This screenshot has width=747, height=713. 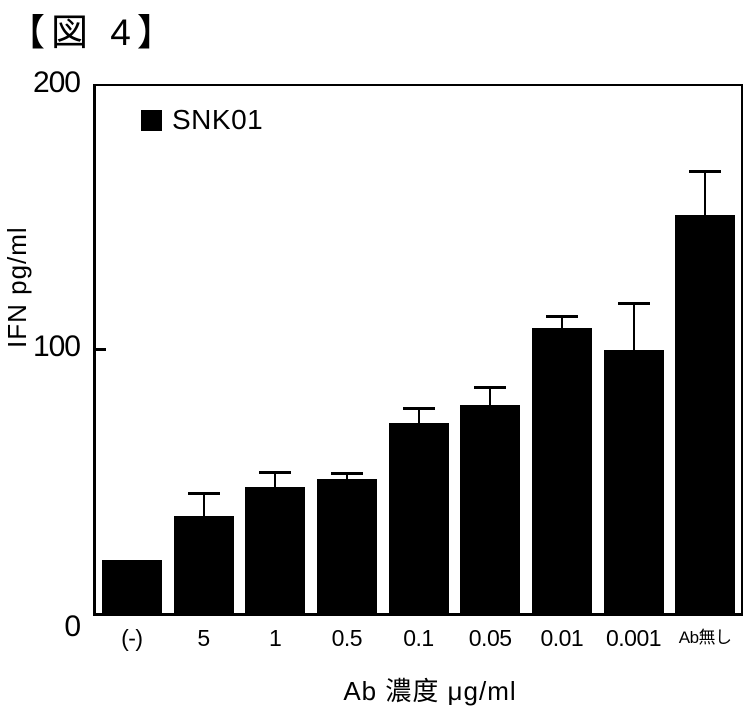 What do you see at coordinates (151, 120) in the screenshot?
I see `legend-square-marker-icon` at bounding box center [151, 120].